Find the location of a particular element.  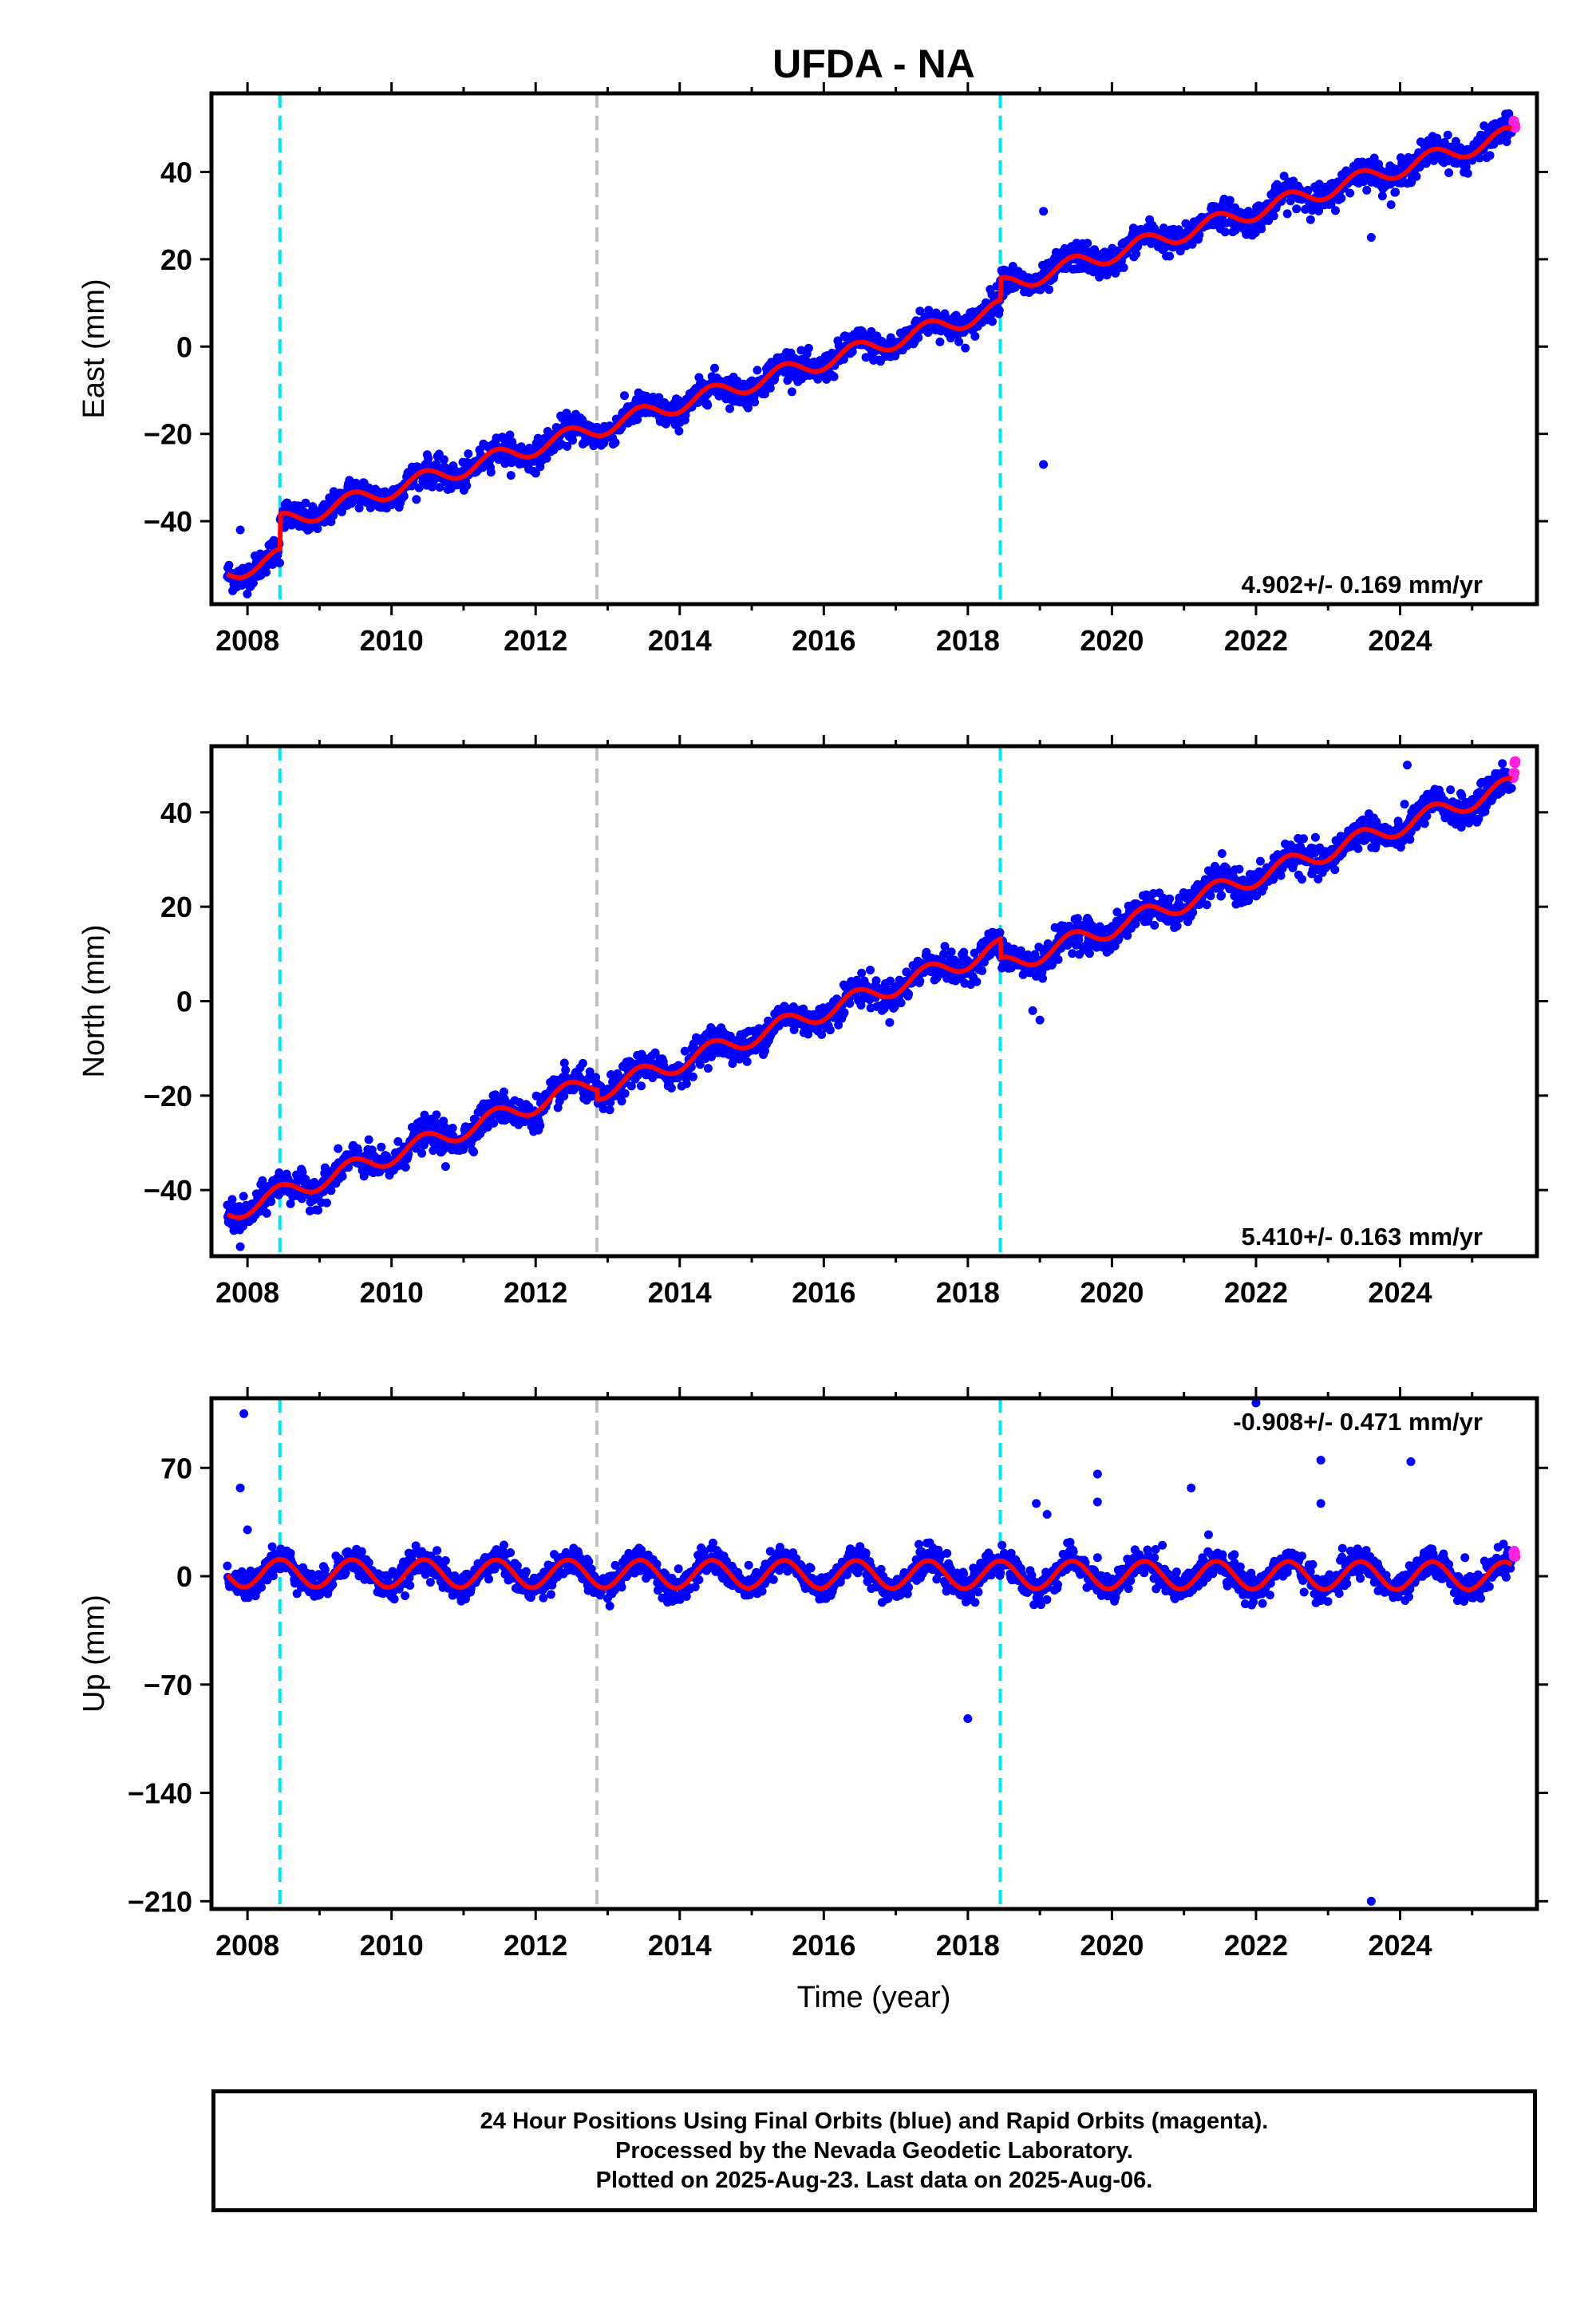

x-tick-label: 2014 is located at coordinates (680, 1292).